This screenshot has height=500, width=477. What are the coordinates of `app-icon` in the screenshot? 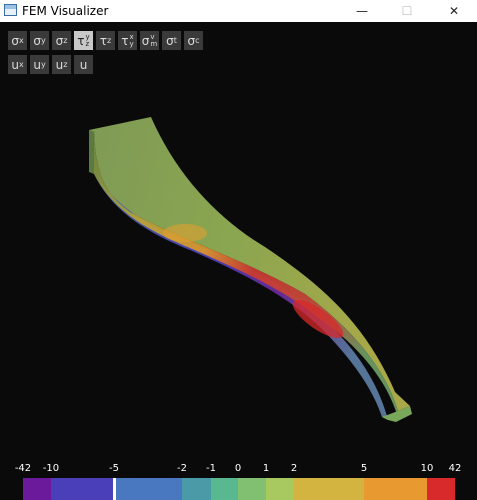 It's located at (10, 10).